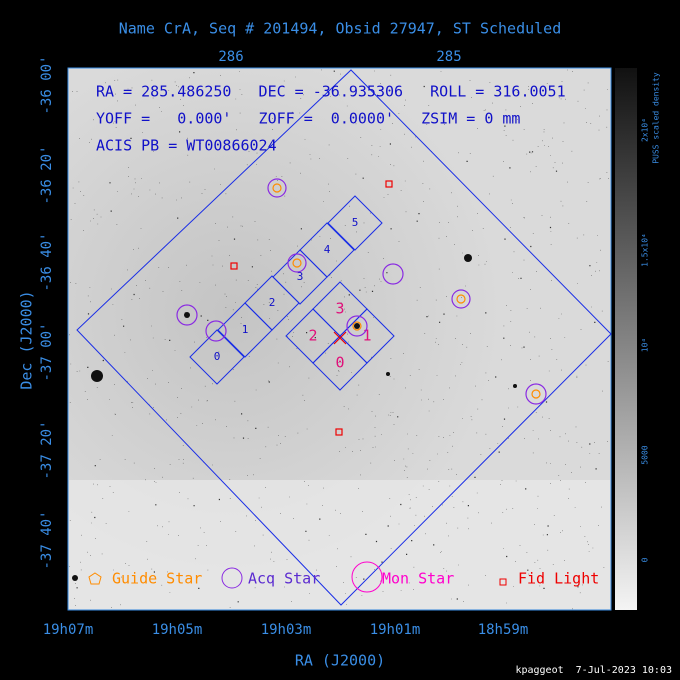  Describe the element at coordinates (47, 449) in the screenshot. I see `y-tick-label: -37 20'` at that location.